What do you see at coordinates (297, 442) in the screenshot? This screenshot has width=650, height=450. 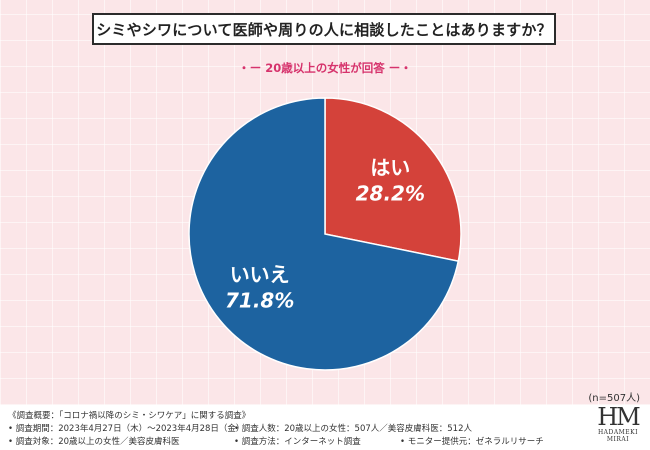 I see `survey-method: • 調査方法：インターネット調査` at bounding box center [297, 442].